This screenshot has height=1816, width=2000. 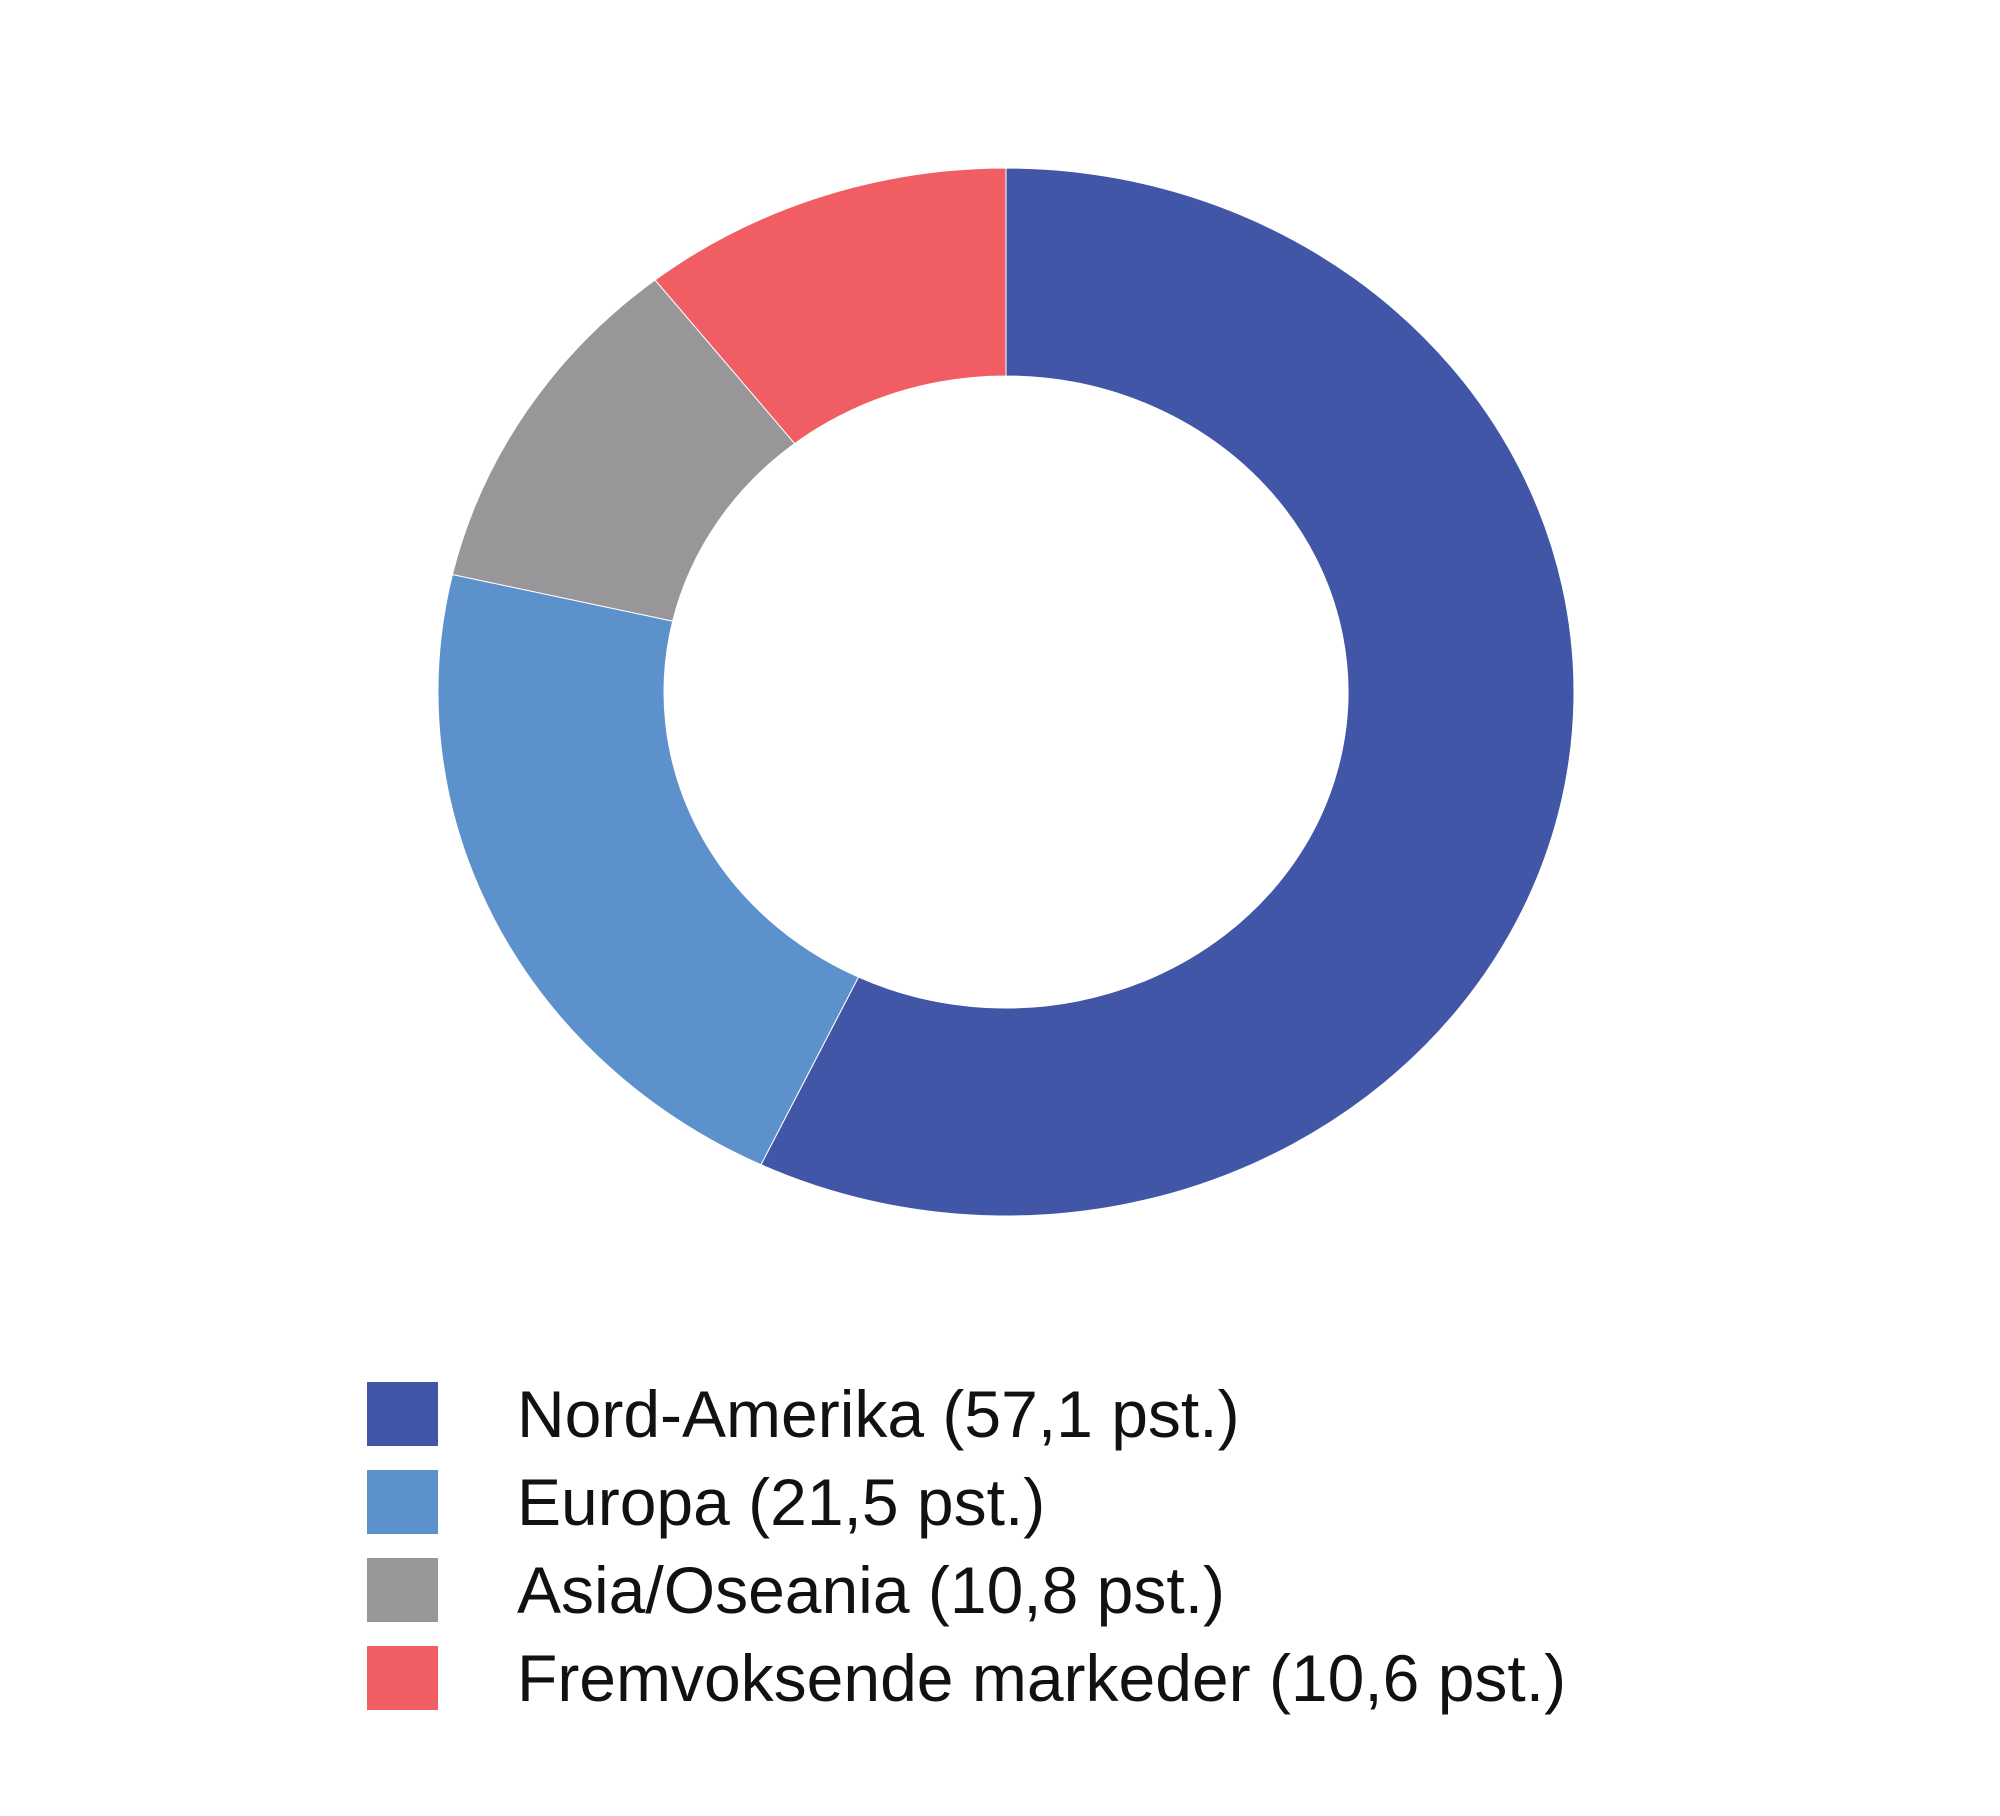 What do you see at coordinates (781, 1502) in the screenshot?
I see `legend-label-europa: Europa (21,5 pst.)` at bounding box center [781, 1502].